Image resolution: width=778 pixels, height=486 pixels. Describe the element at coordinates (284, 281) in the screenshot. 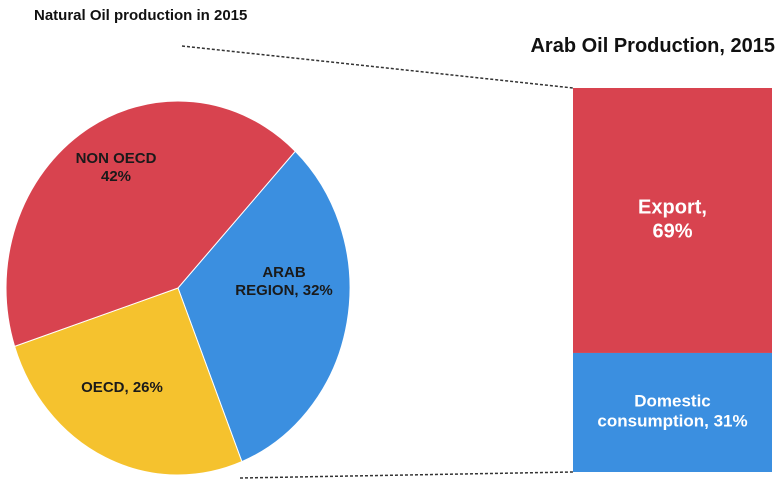

I see `slice-label: ARAB REGION, 32%` at that location.